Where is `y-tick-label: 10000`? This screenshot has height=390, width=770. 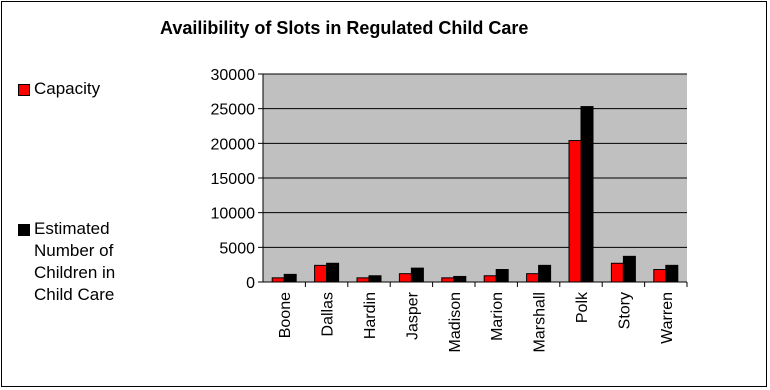 y-tick-label: 10000 is located at coordinates (233, 214).